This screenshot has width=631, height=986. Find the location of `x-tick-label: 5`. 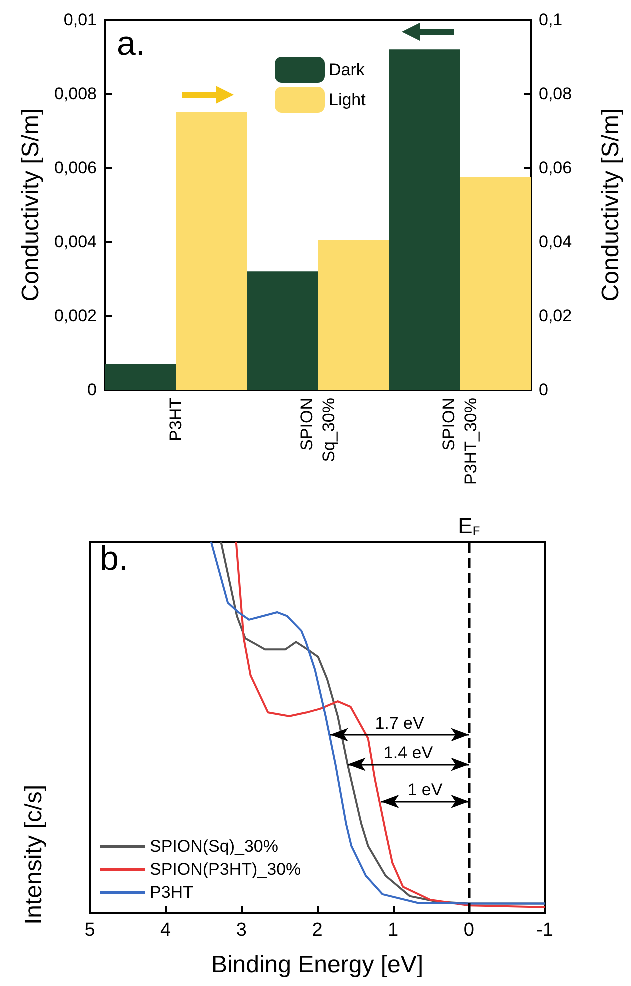

x-tick-label: 5 is located at coordinates (90, 930).